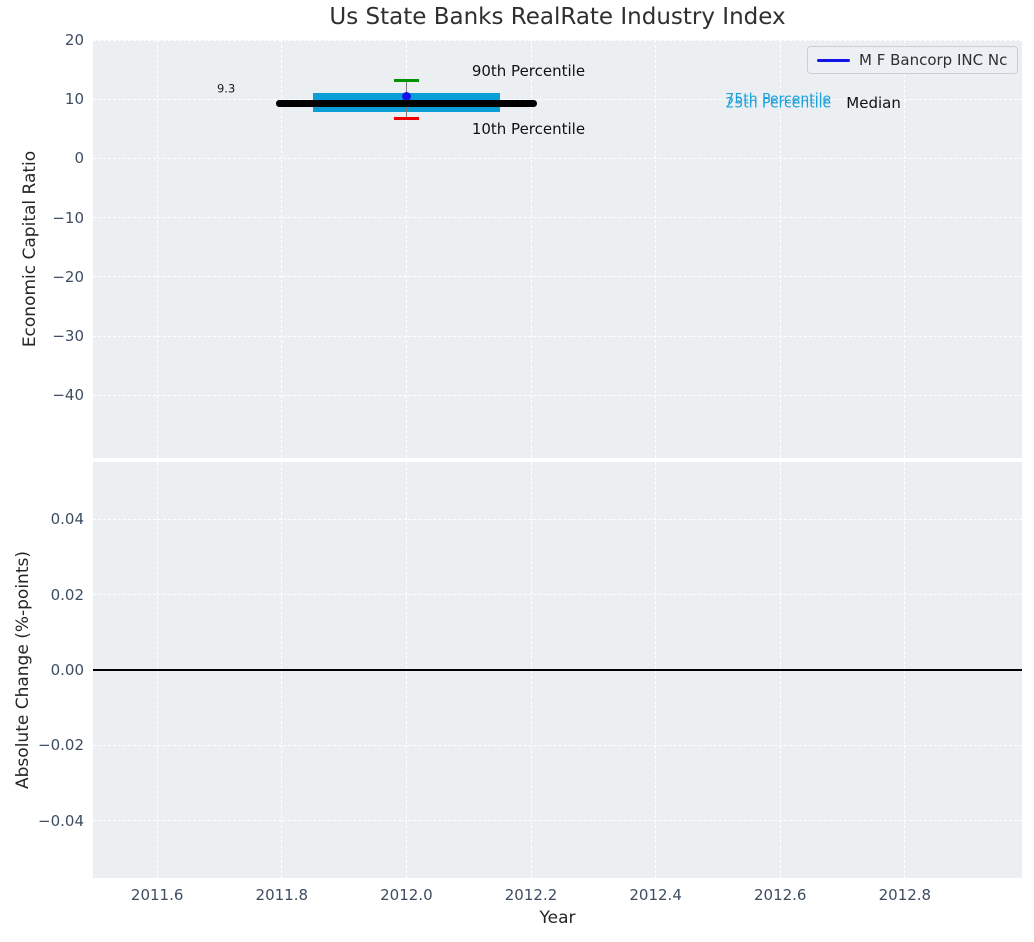  Describe the element at coordinates (68, 276) in the screenshot. I see `y-tick-label: −20` at that location.